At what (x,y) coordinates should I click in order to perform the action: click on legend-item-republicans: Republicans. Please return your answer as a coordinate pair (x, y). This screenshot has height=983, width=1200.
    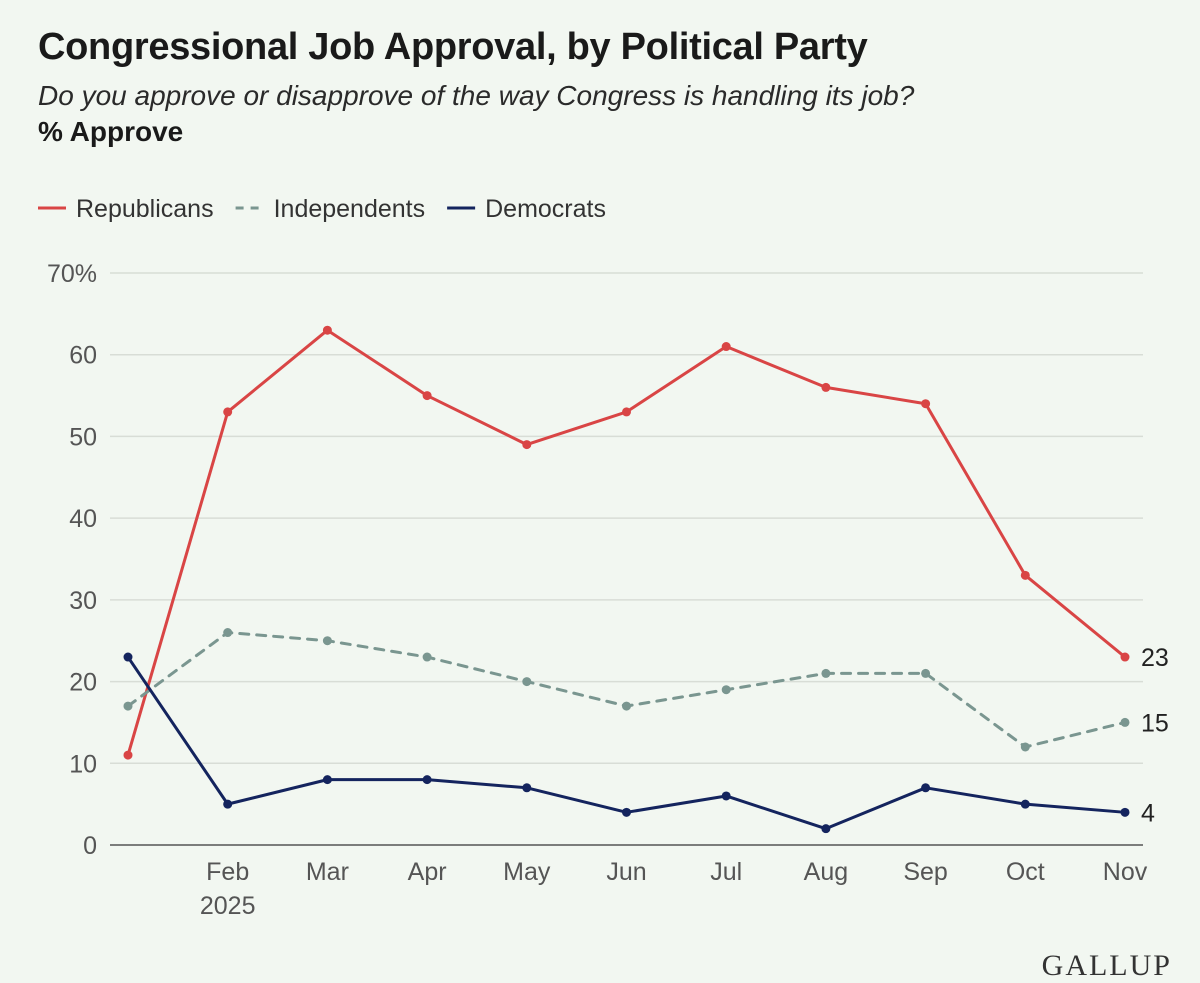
    Looking at the image, I should click on (126, 209).